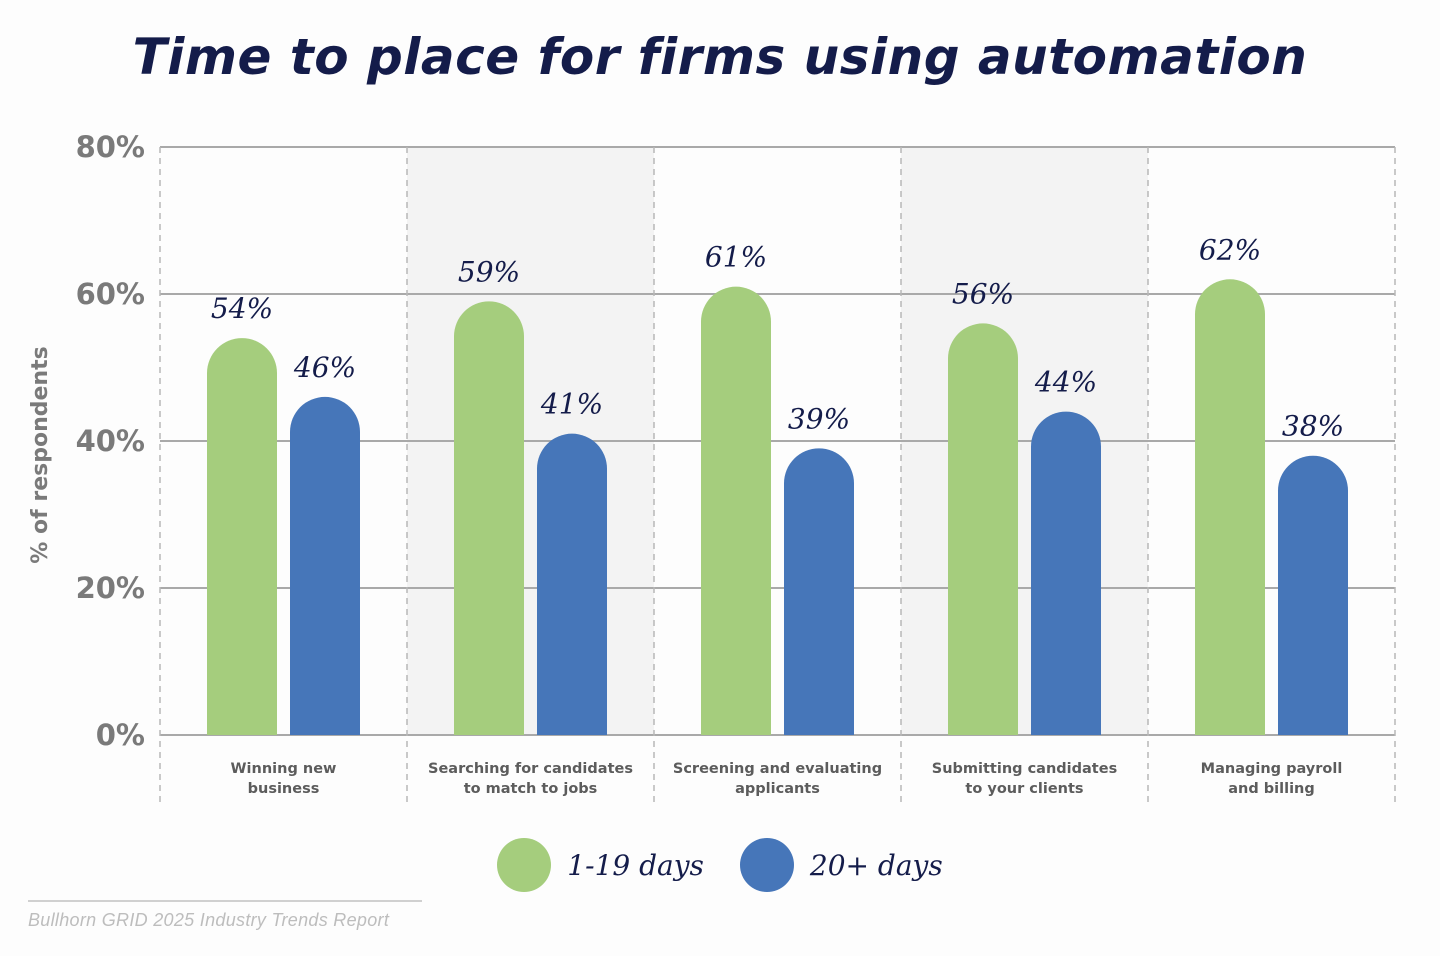  I want to click on data-label: 62%, so click(1230, 249).